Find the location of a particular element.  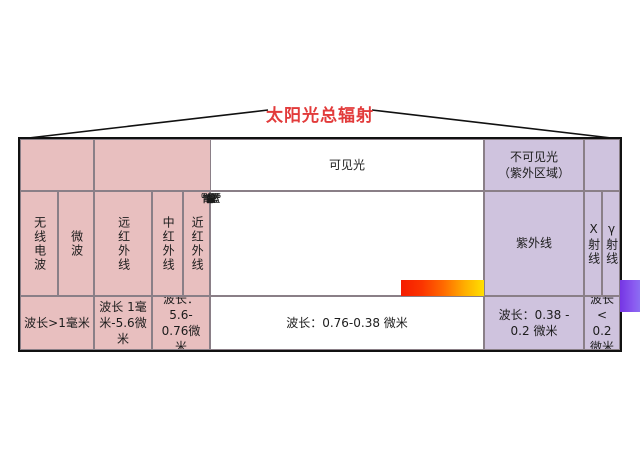

band-far-infrared: 远红外线 is located at coordinates (123, 243).